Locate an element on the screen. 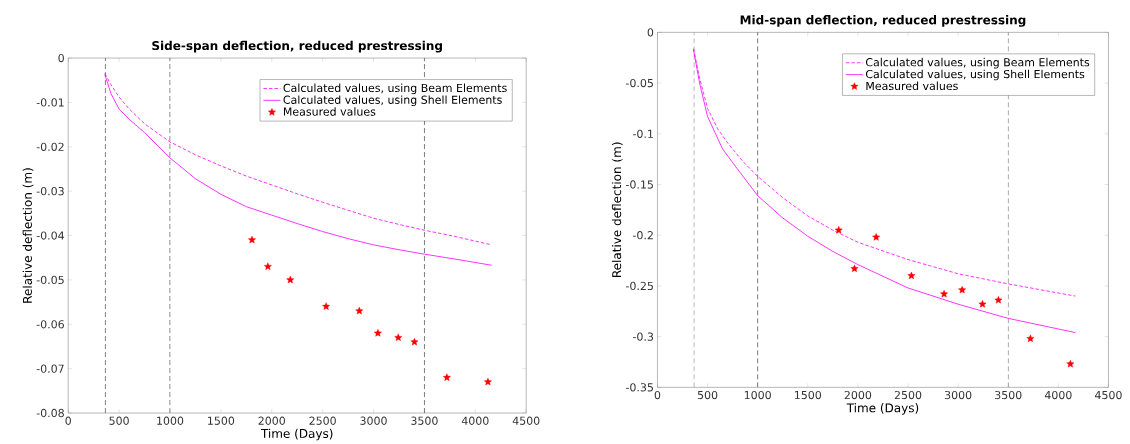 This screenshot has height=444, width=1130. y-tick-label: -0.15 is located at coordinates (639, 184).